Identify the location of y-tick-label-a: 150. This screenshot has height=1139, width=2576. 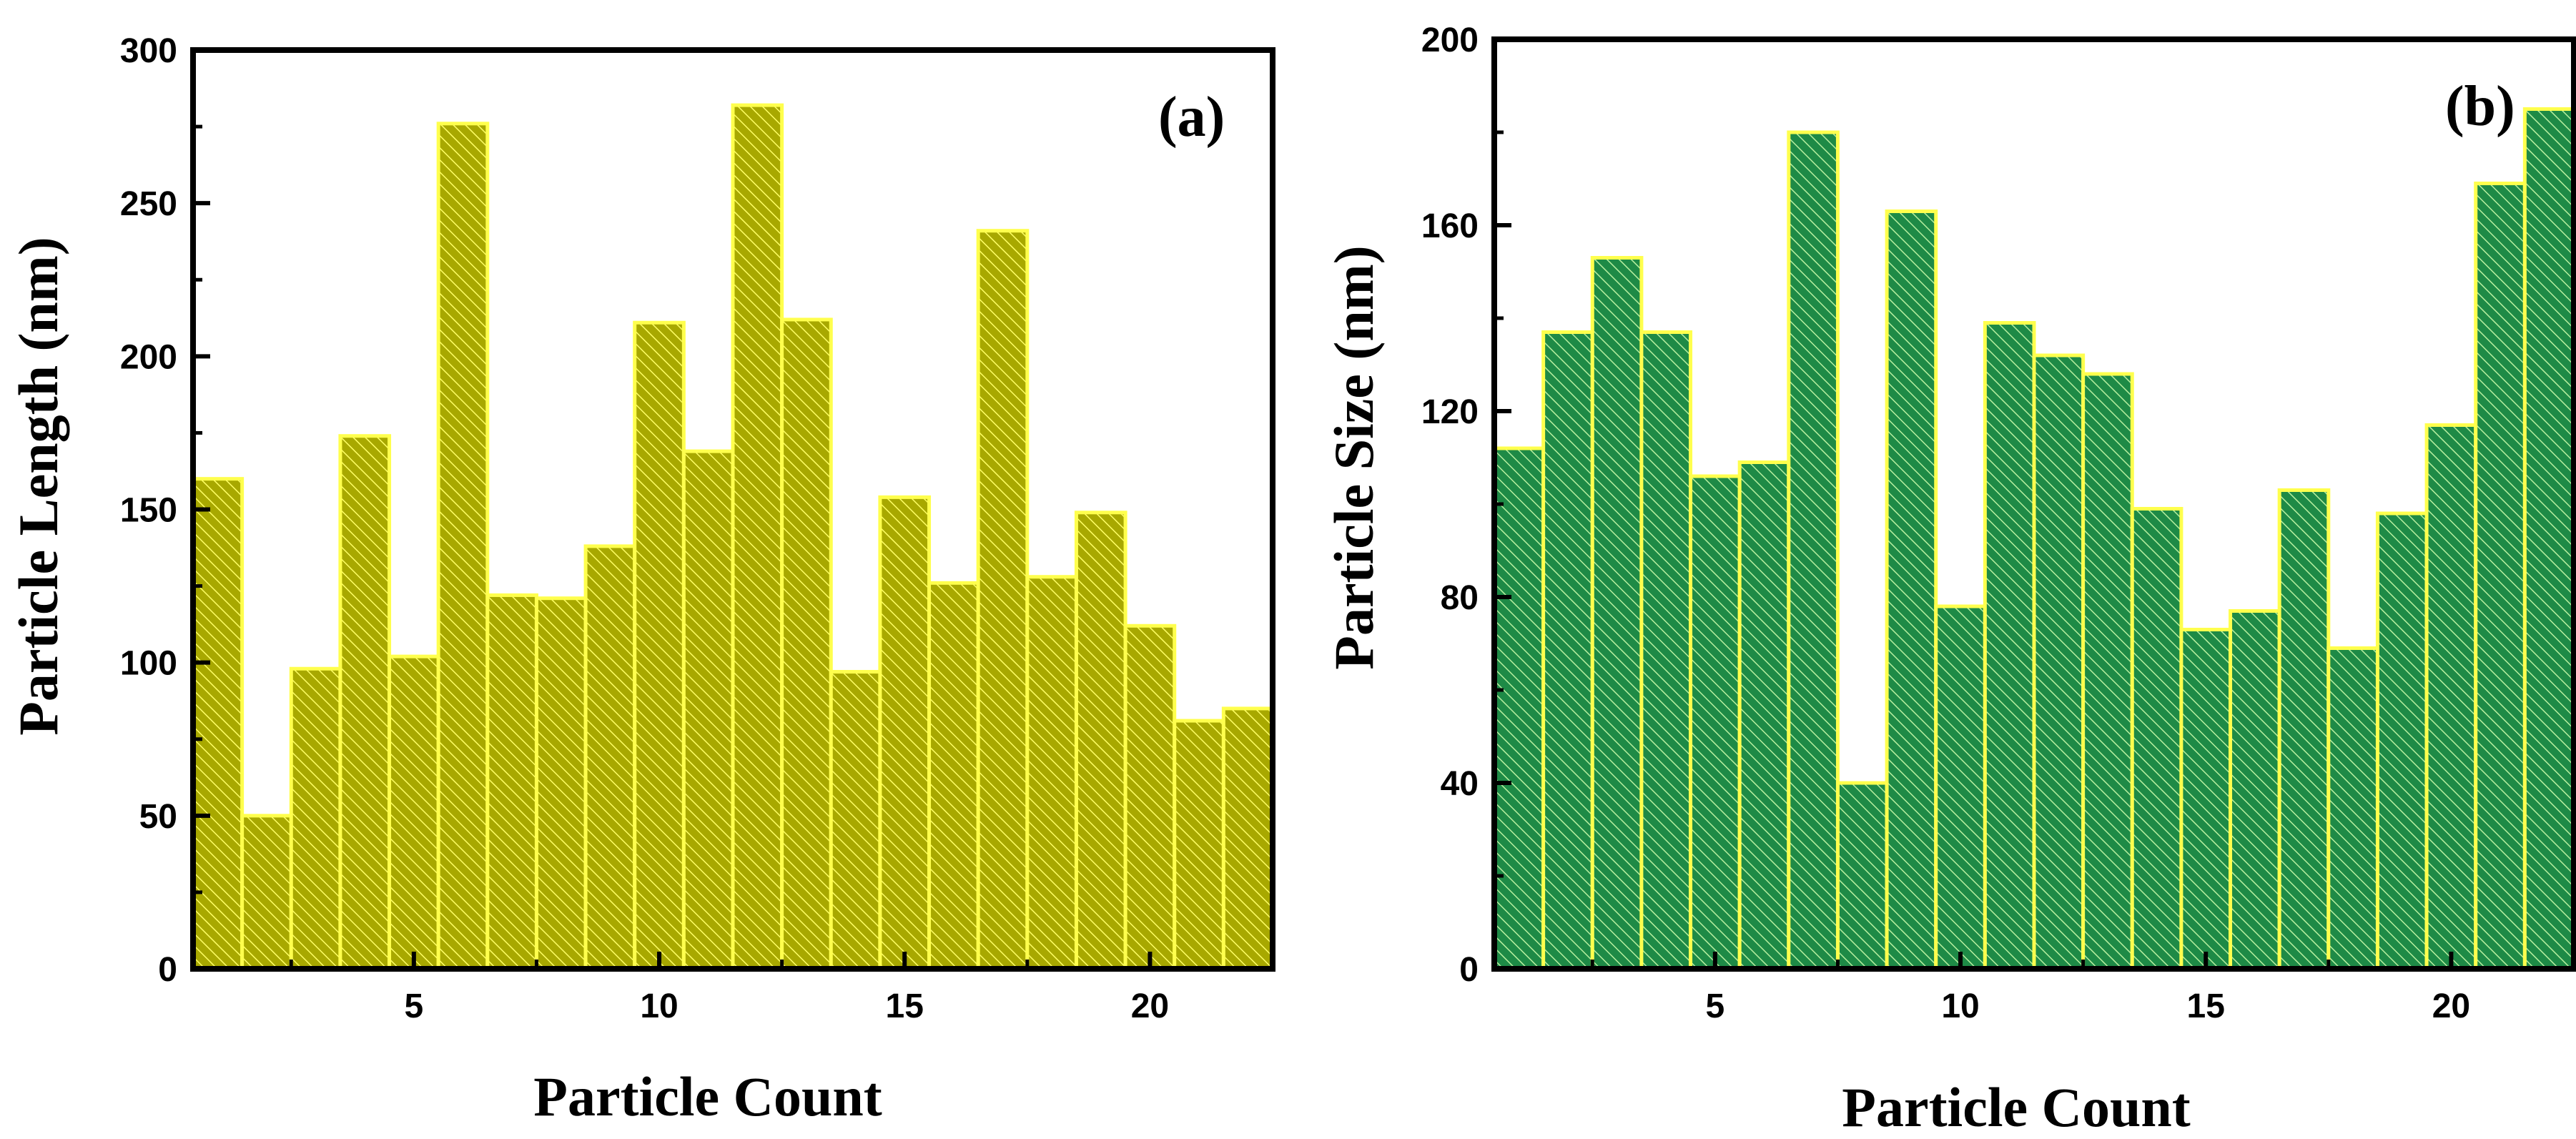
(148, 511).